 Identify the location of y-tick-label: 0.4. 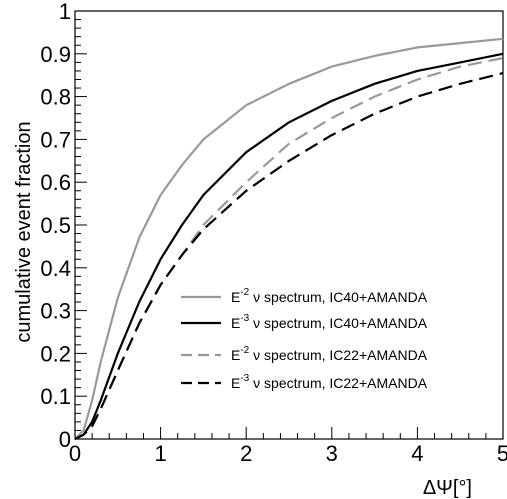
(55, 268).